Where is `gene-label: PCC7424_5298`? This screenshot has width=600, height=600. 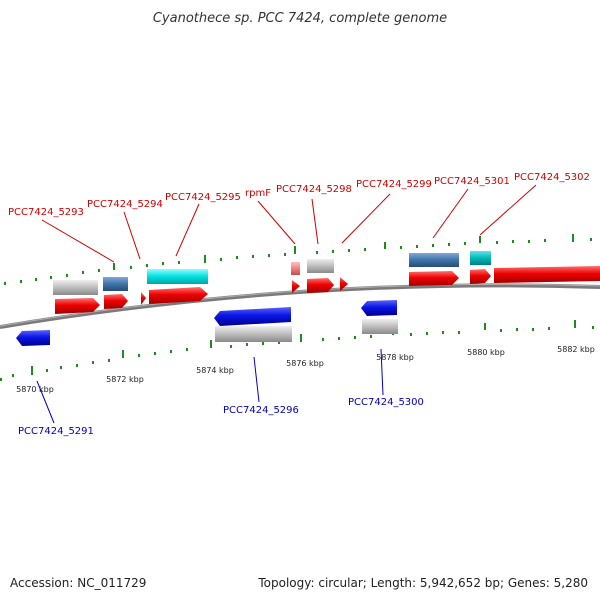 gene-label: PCC7424_5298 is located at coordinates (314, 189).